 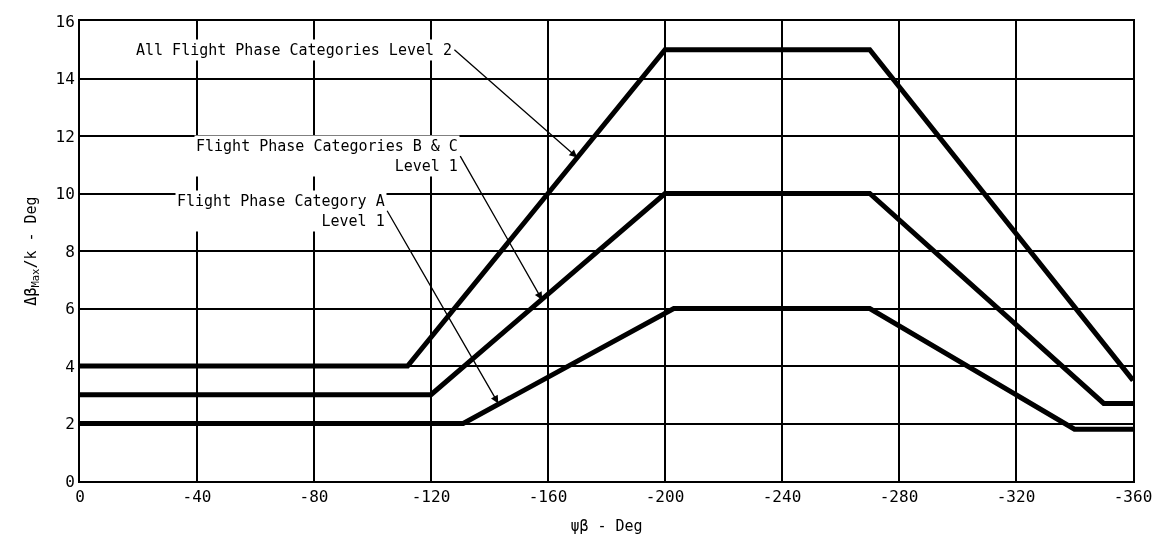 I want to click on x-tick-label: -280, so click(x=899, y=497).